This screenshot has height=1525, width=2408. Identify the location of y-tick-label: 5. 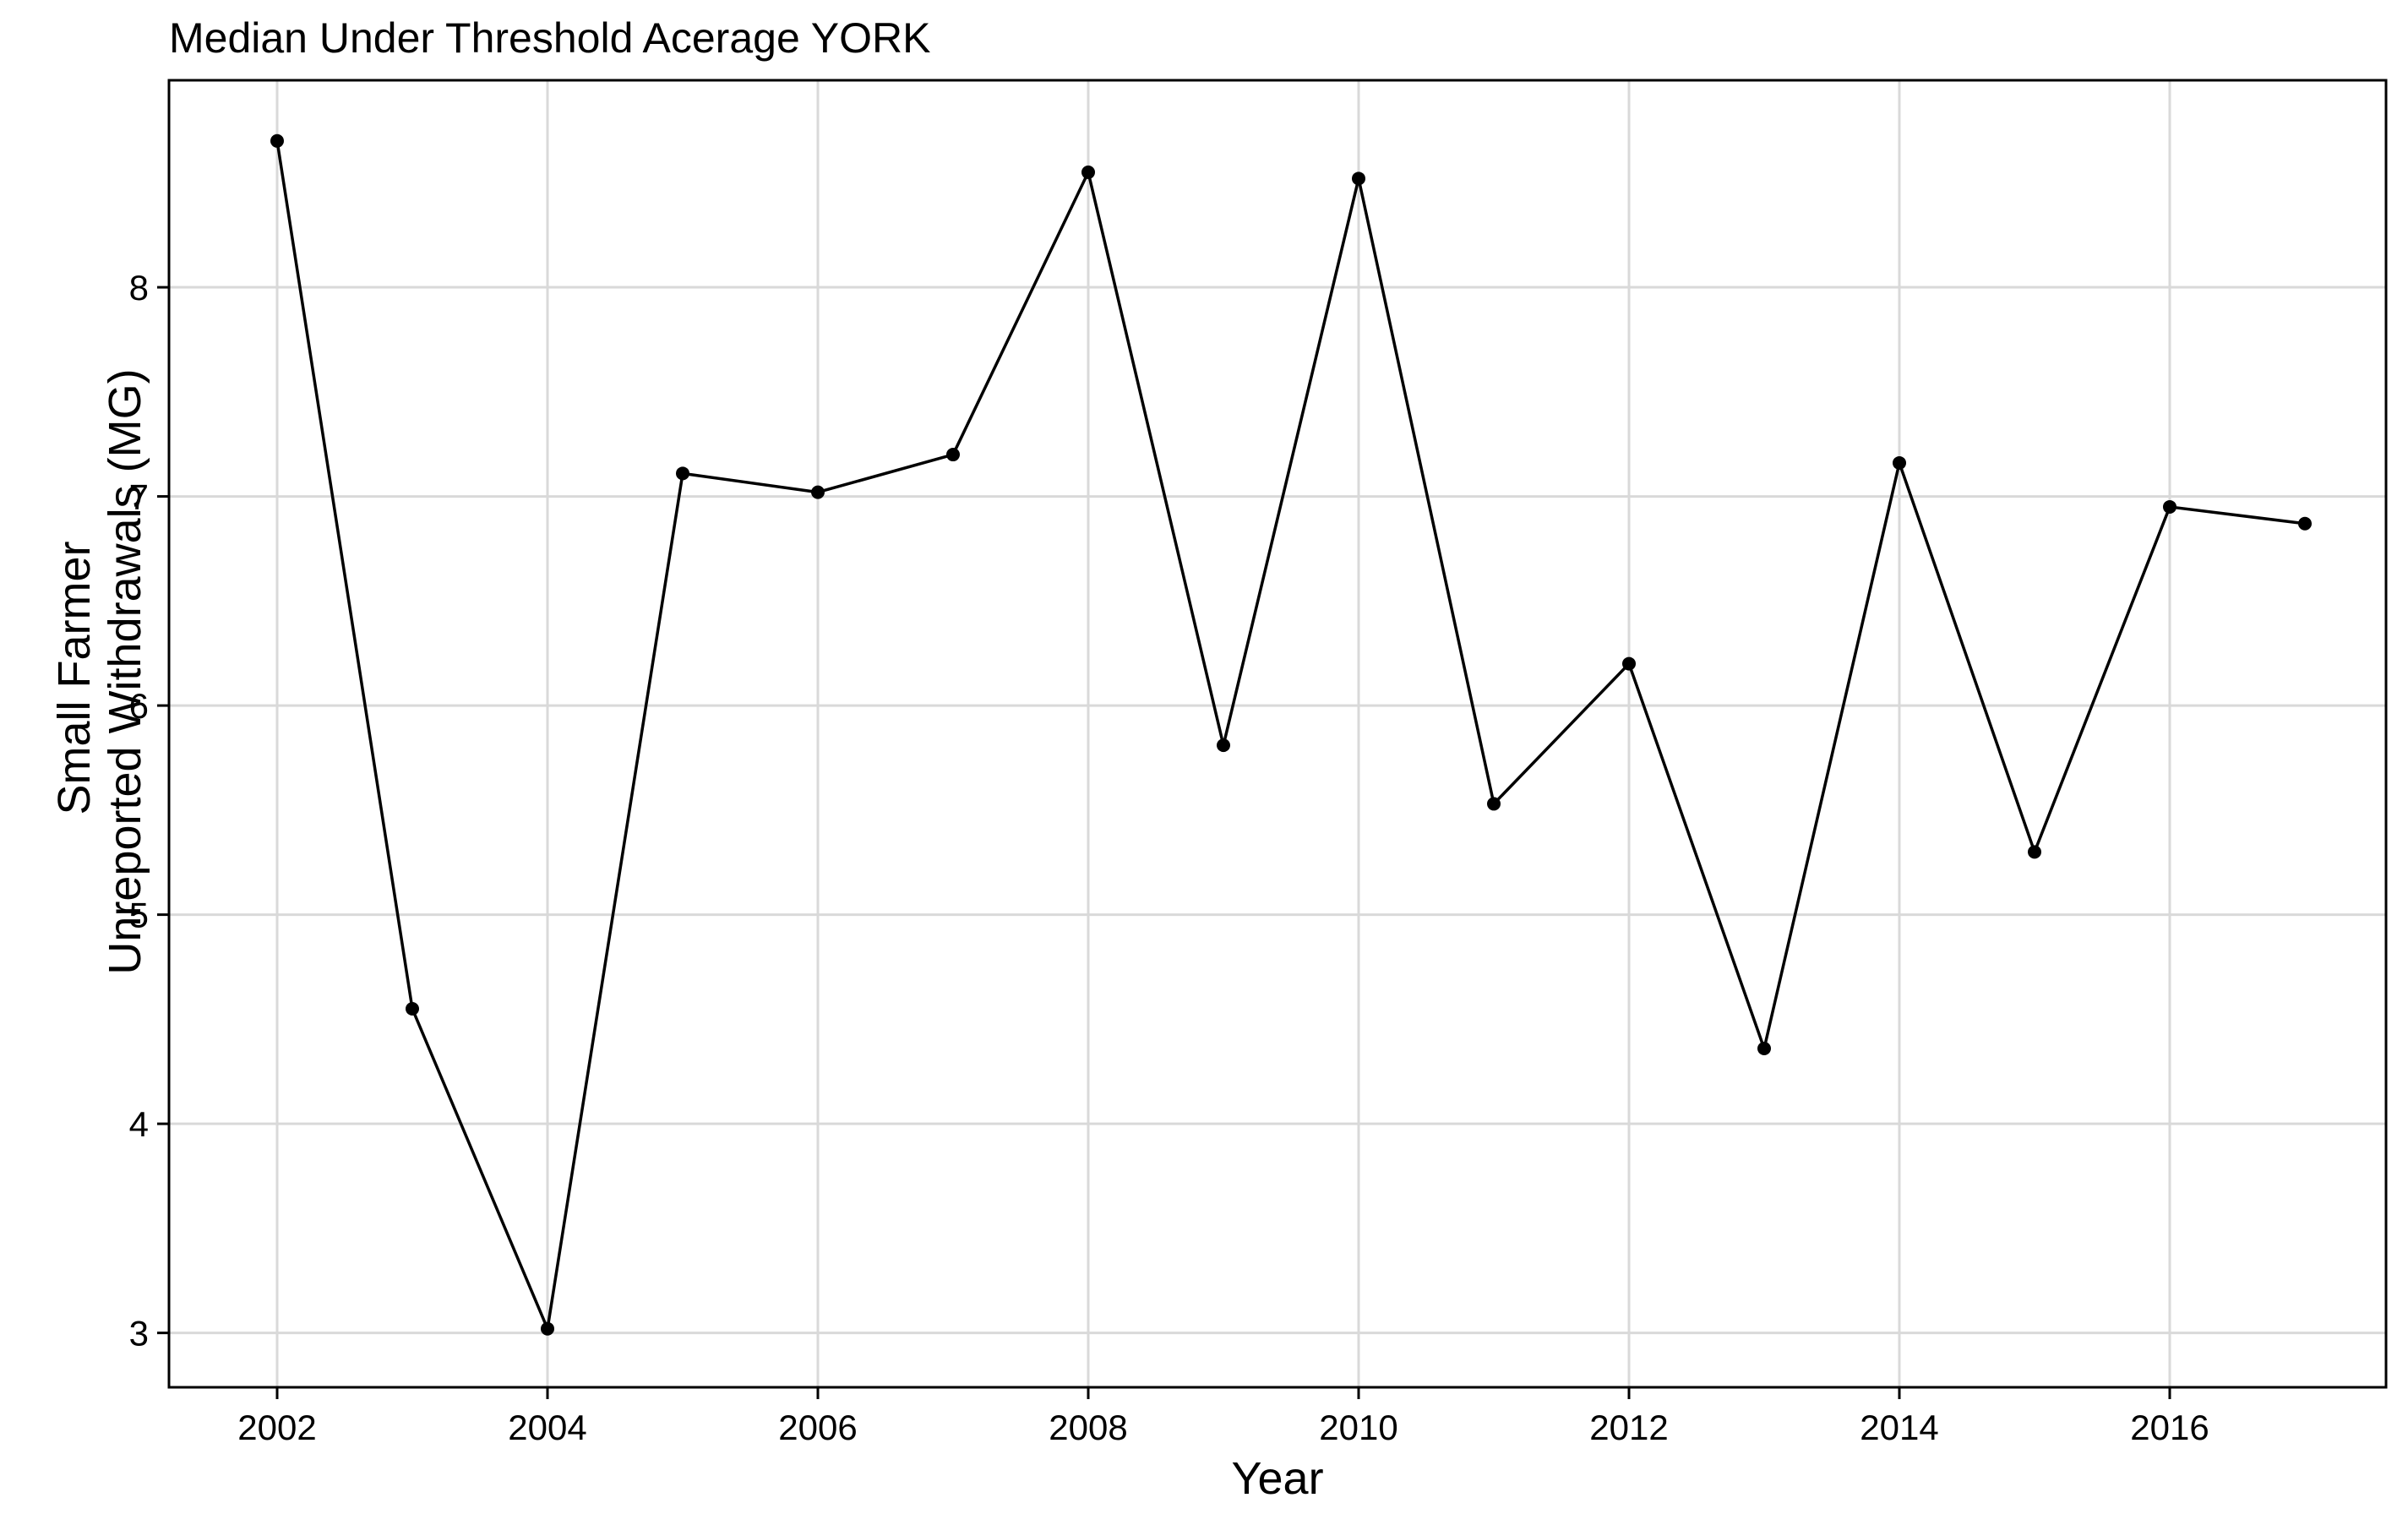
(139, 915).